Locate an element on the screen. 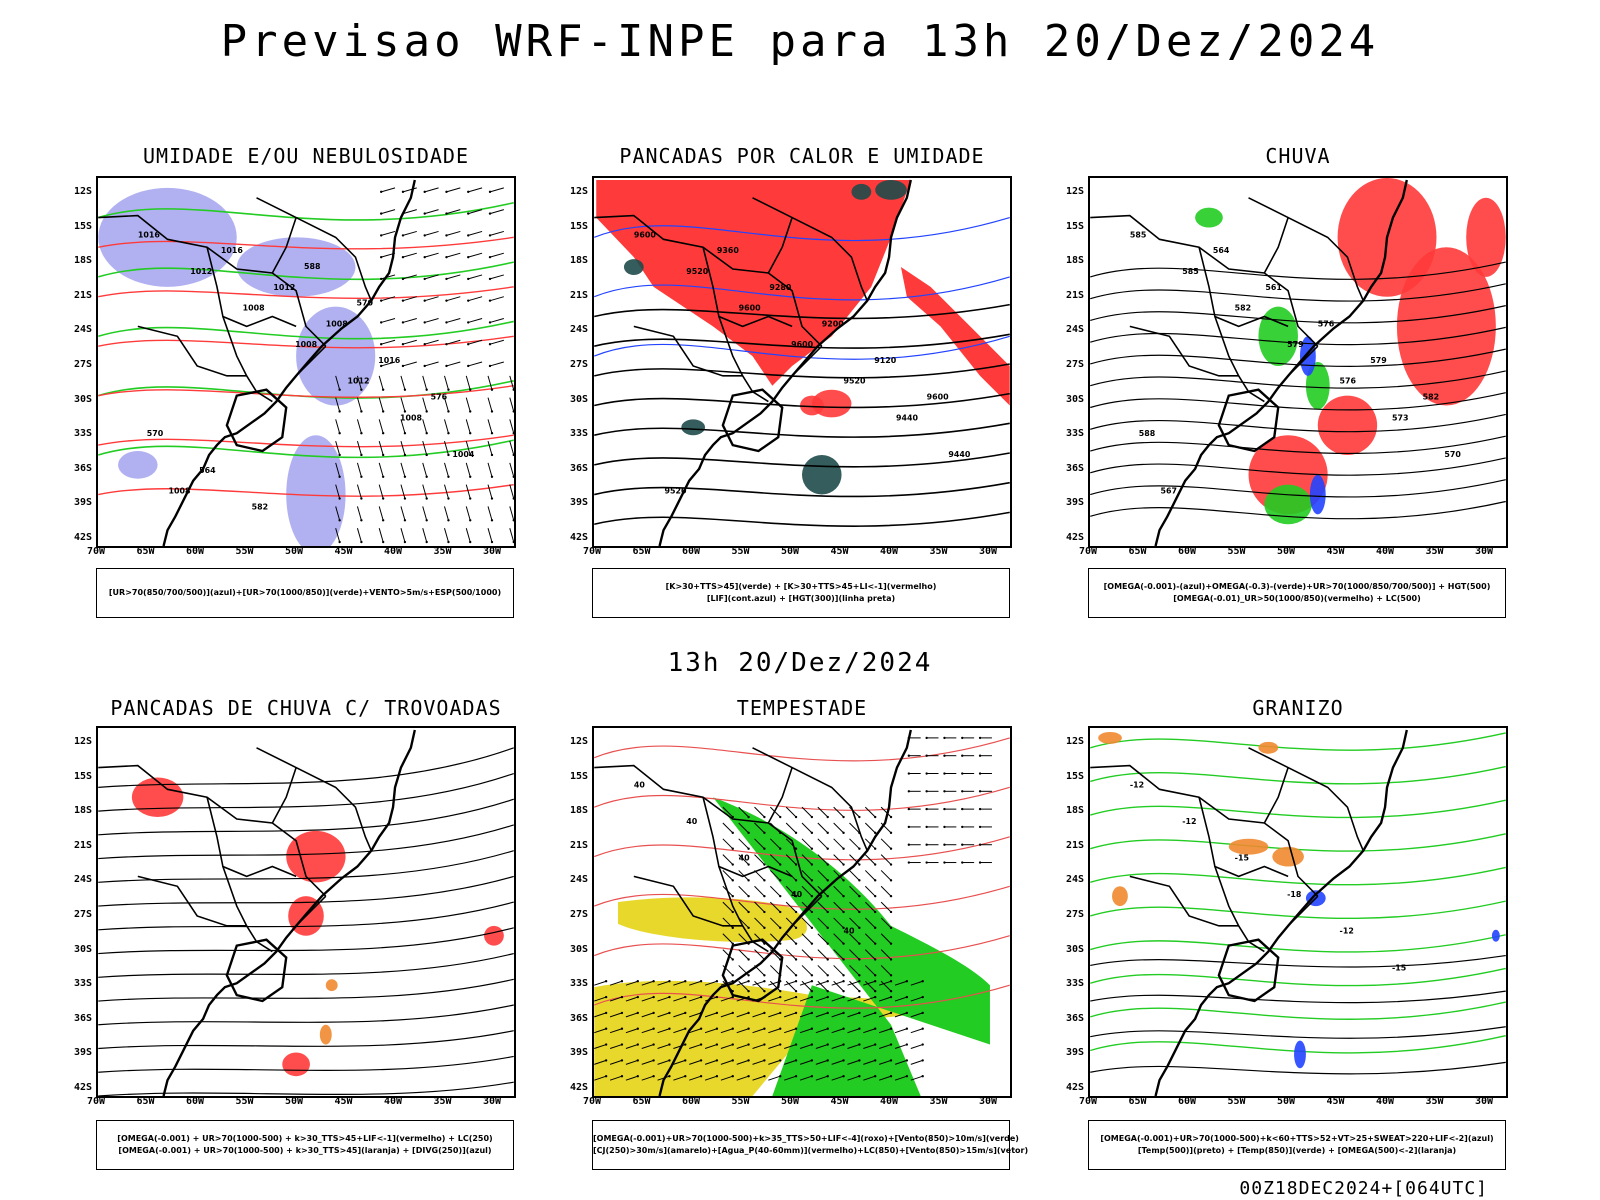 The height and width of the screenshot is (1200, 1600). contour-label: 1008 is located at coordinates (337, 323).